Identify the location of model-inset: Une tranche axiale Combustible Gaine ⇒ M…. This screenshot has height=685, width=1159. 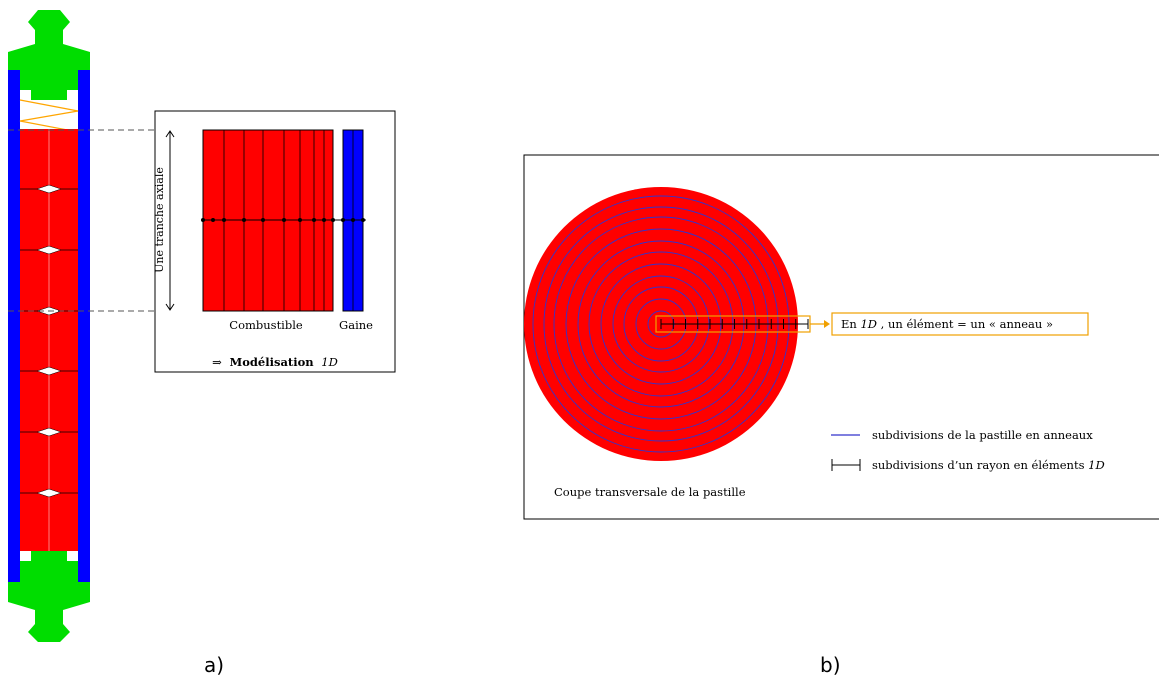
(274, 241).